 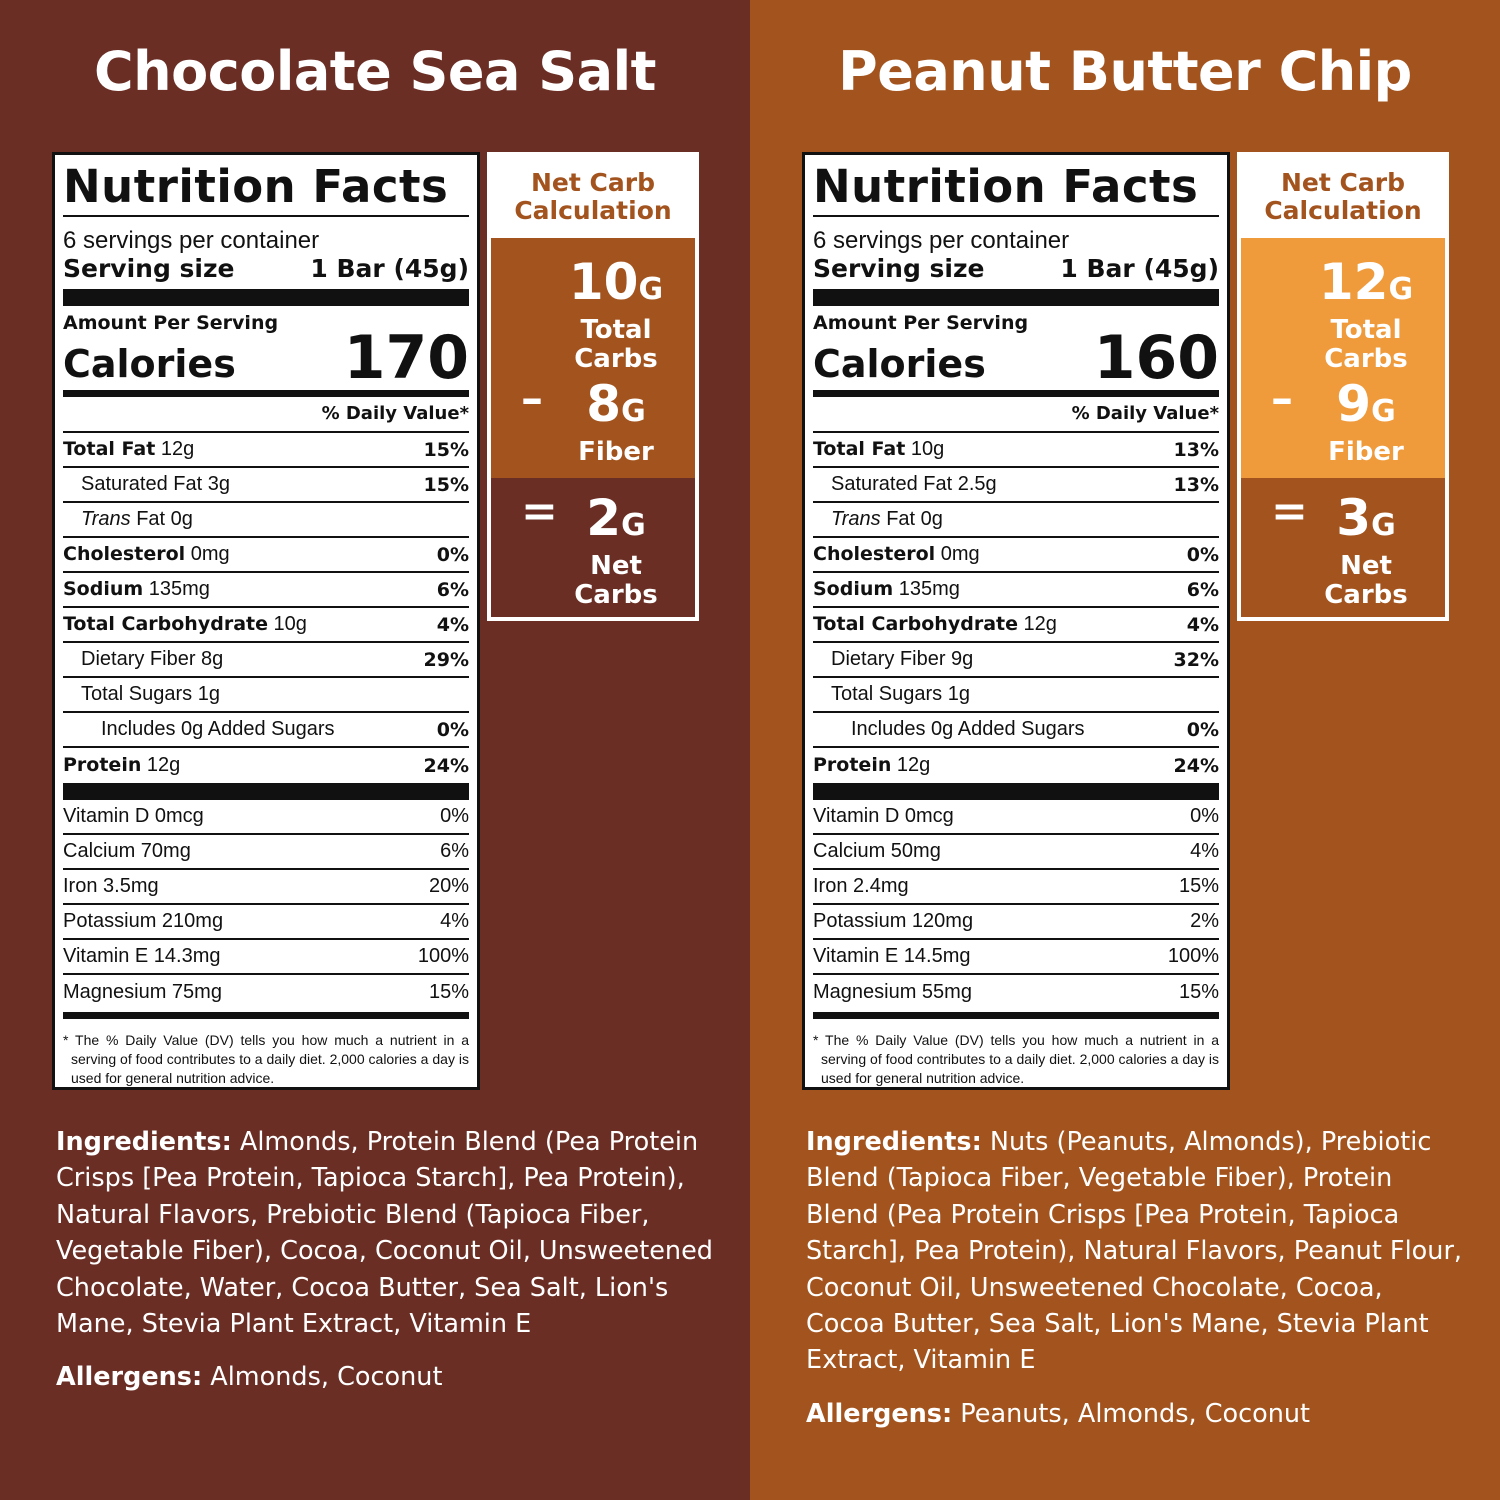 I want to click on nutrient-amount: 10g, so click(x=290, y=624).